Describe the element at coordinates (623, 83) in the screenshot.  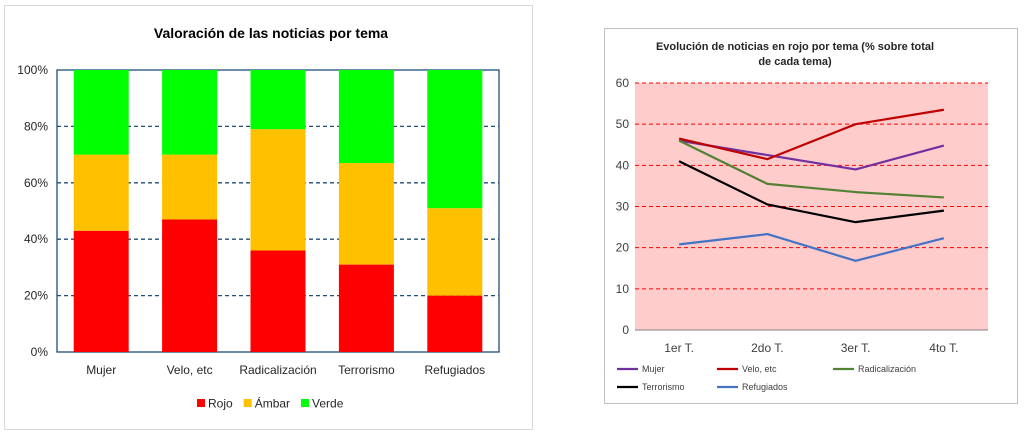
I see `line-y-tick-label: 60` at that location.